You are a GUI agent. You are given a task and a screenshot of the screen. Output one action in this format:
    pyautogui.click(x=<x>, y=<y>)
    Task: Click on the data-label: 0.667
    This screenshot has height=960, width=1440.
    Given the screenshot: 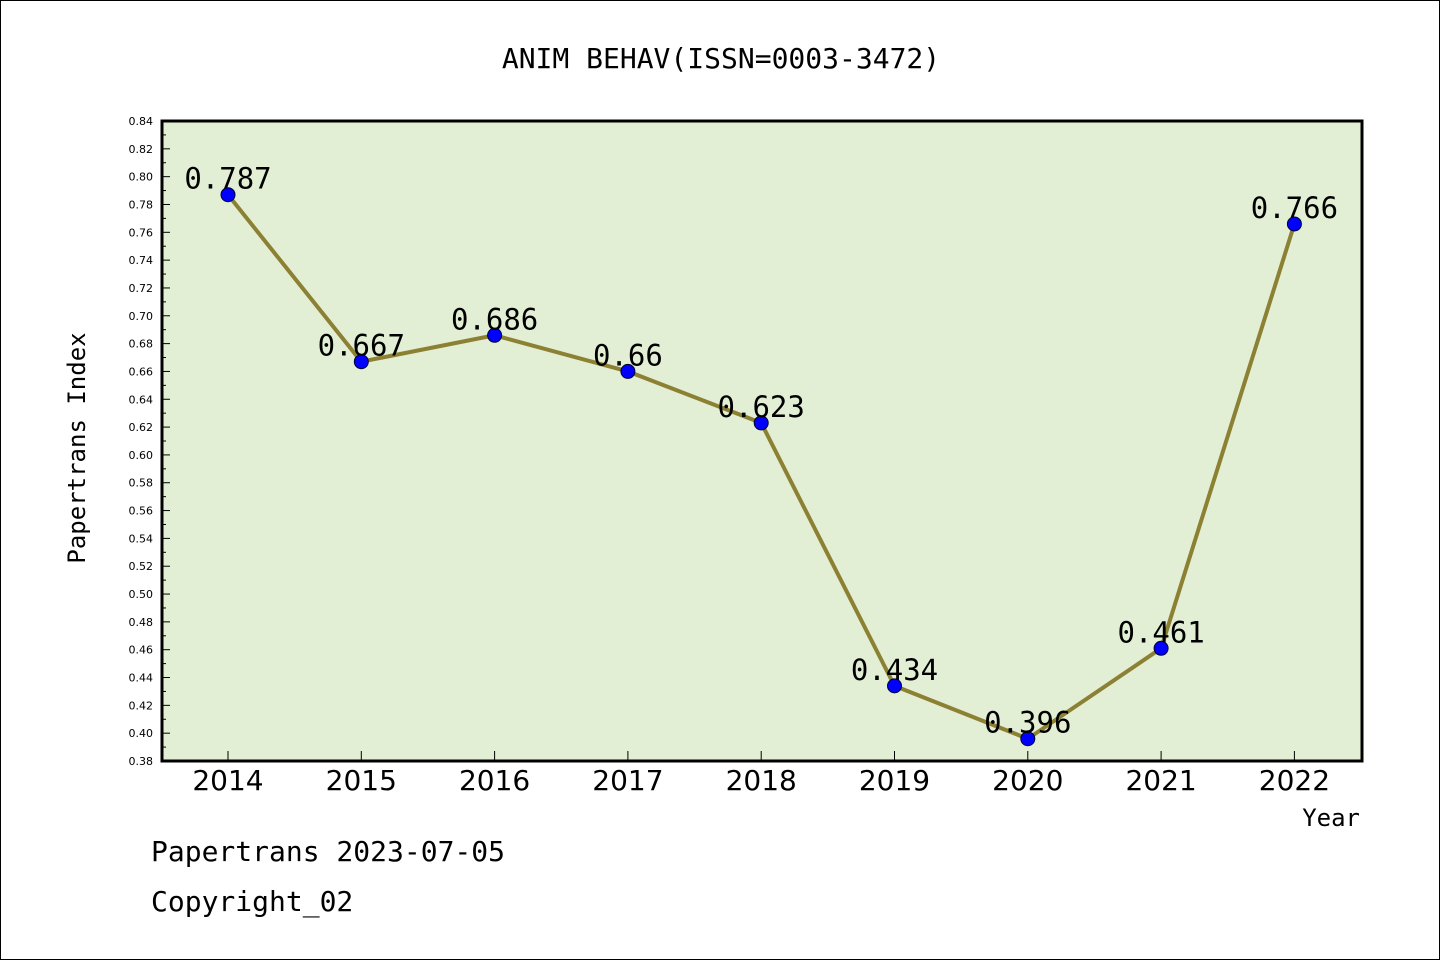 What is the action you would take?
    pyautogui.click(x=361, y=346)
    